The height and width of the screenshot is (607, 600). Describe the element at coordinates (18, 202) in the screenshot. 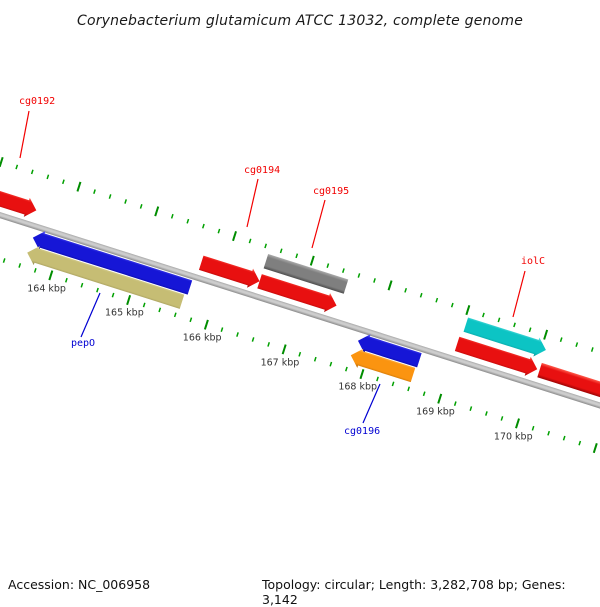

I see `gene-arrow-cg0192` at that location.